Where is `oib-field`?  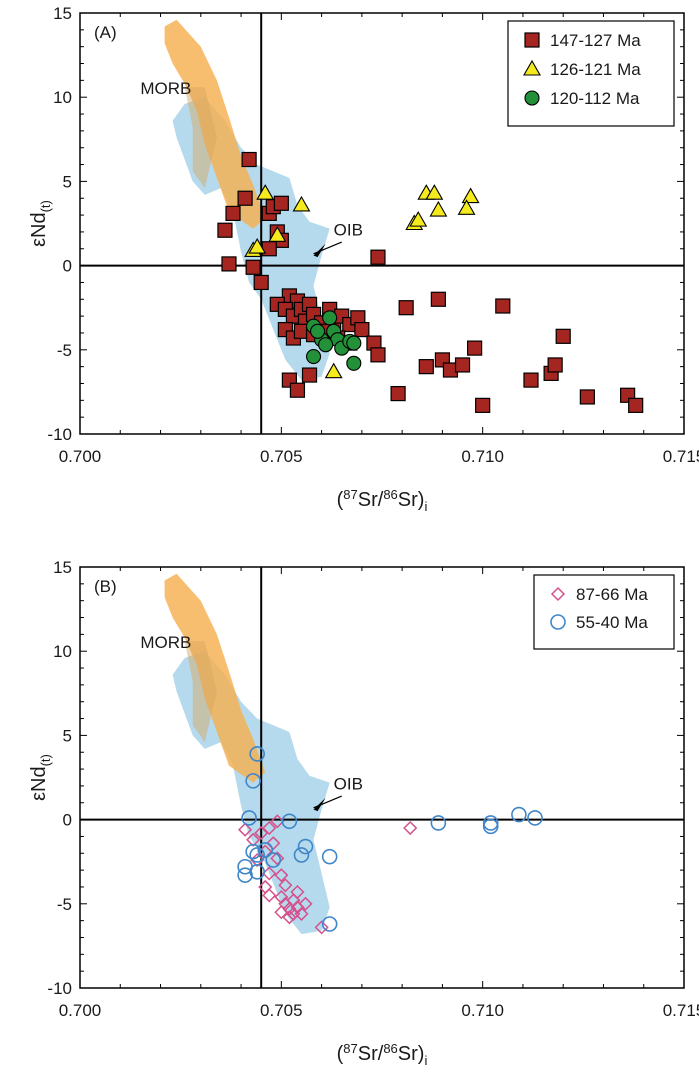 oib-field is located at coordinates (251, 793).